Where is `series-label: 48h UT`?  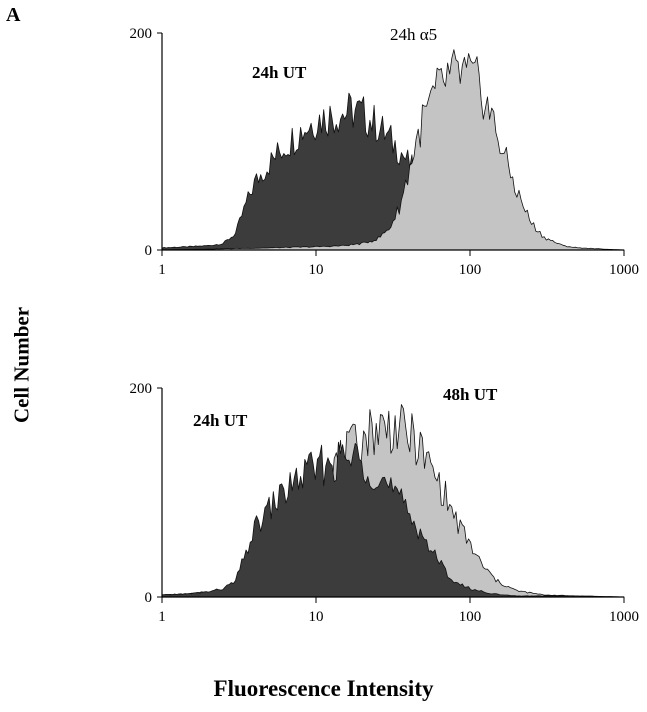 series-label: 48h UT is located at coordinates (470, 394).